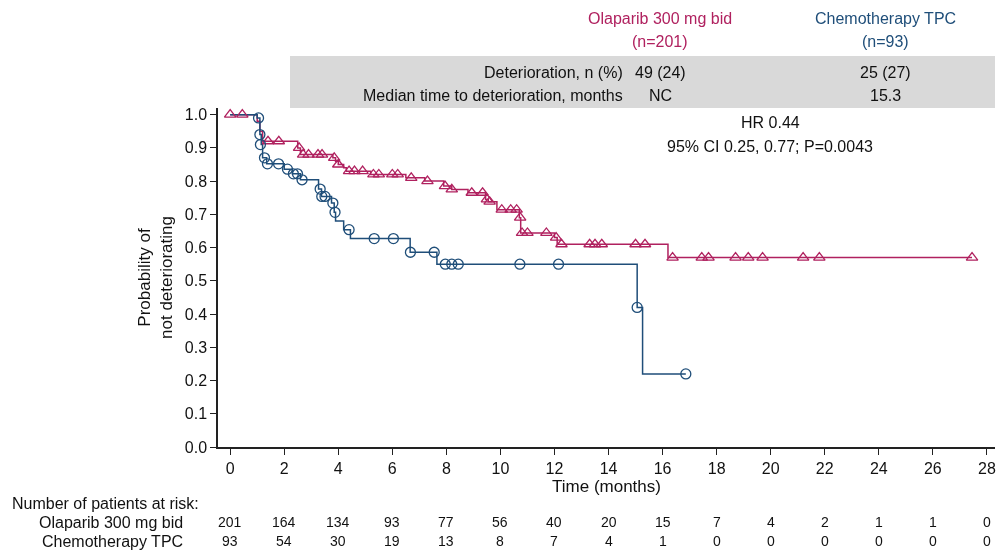 This screenshot has width=1002, height=553. What do you see at coordinates (338, 541) in the screenshot?
I see `text: 30` at bounding box center [338, 541].